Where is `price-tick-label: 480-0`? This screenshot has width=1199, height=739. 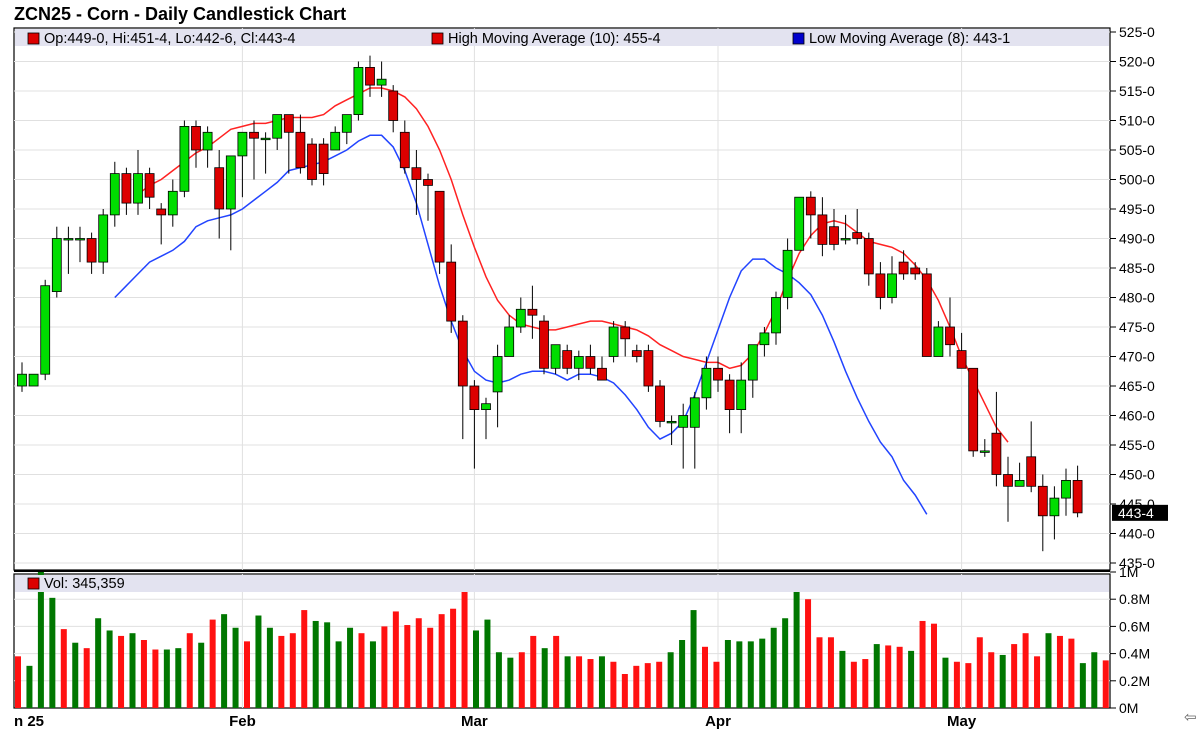
price-tick-label: 480-0 is located at coordinates (1137, 298).